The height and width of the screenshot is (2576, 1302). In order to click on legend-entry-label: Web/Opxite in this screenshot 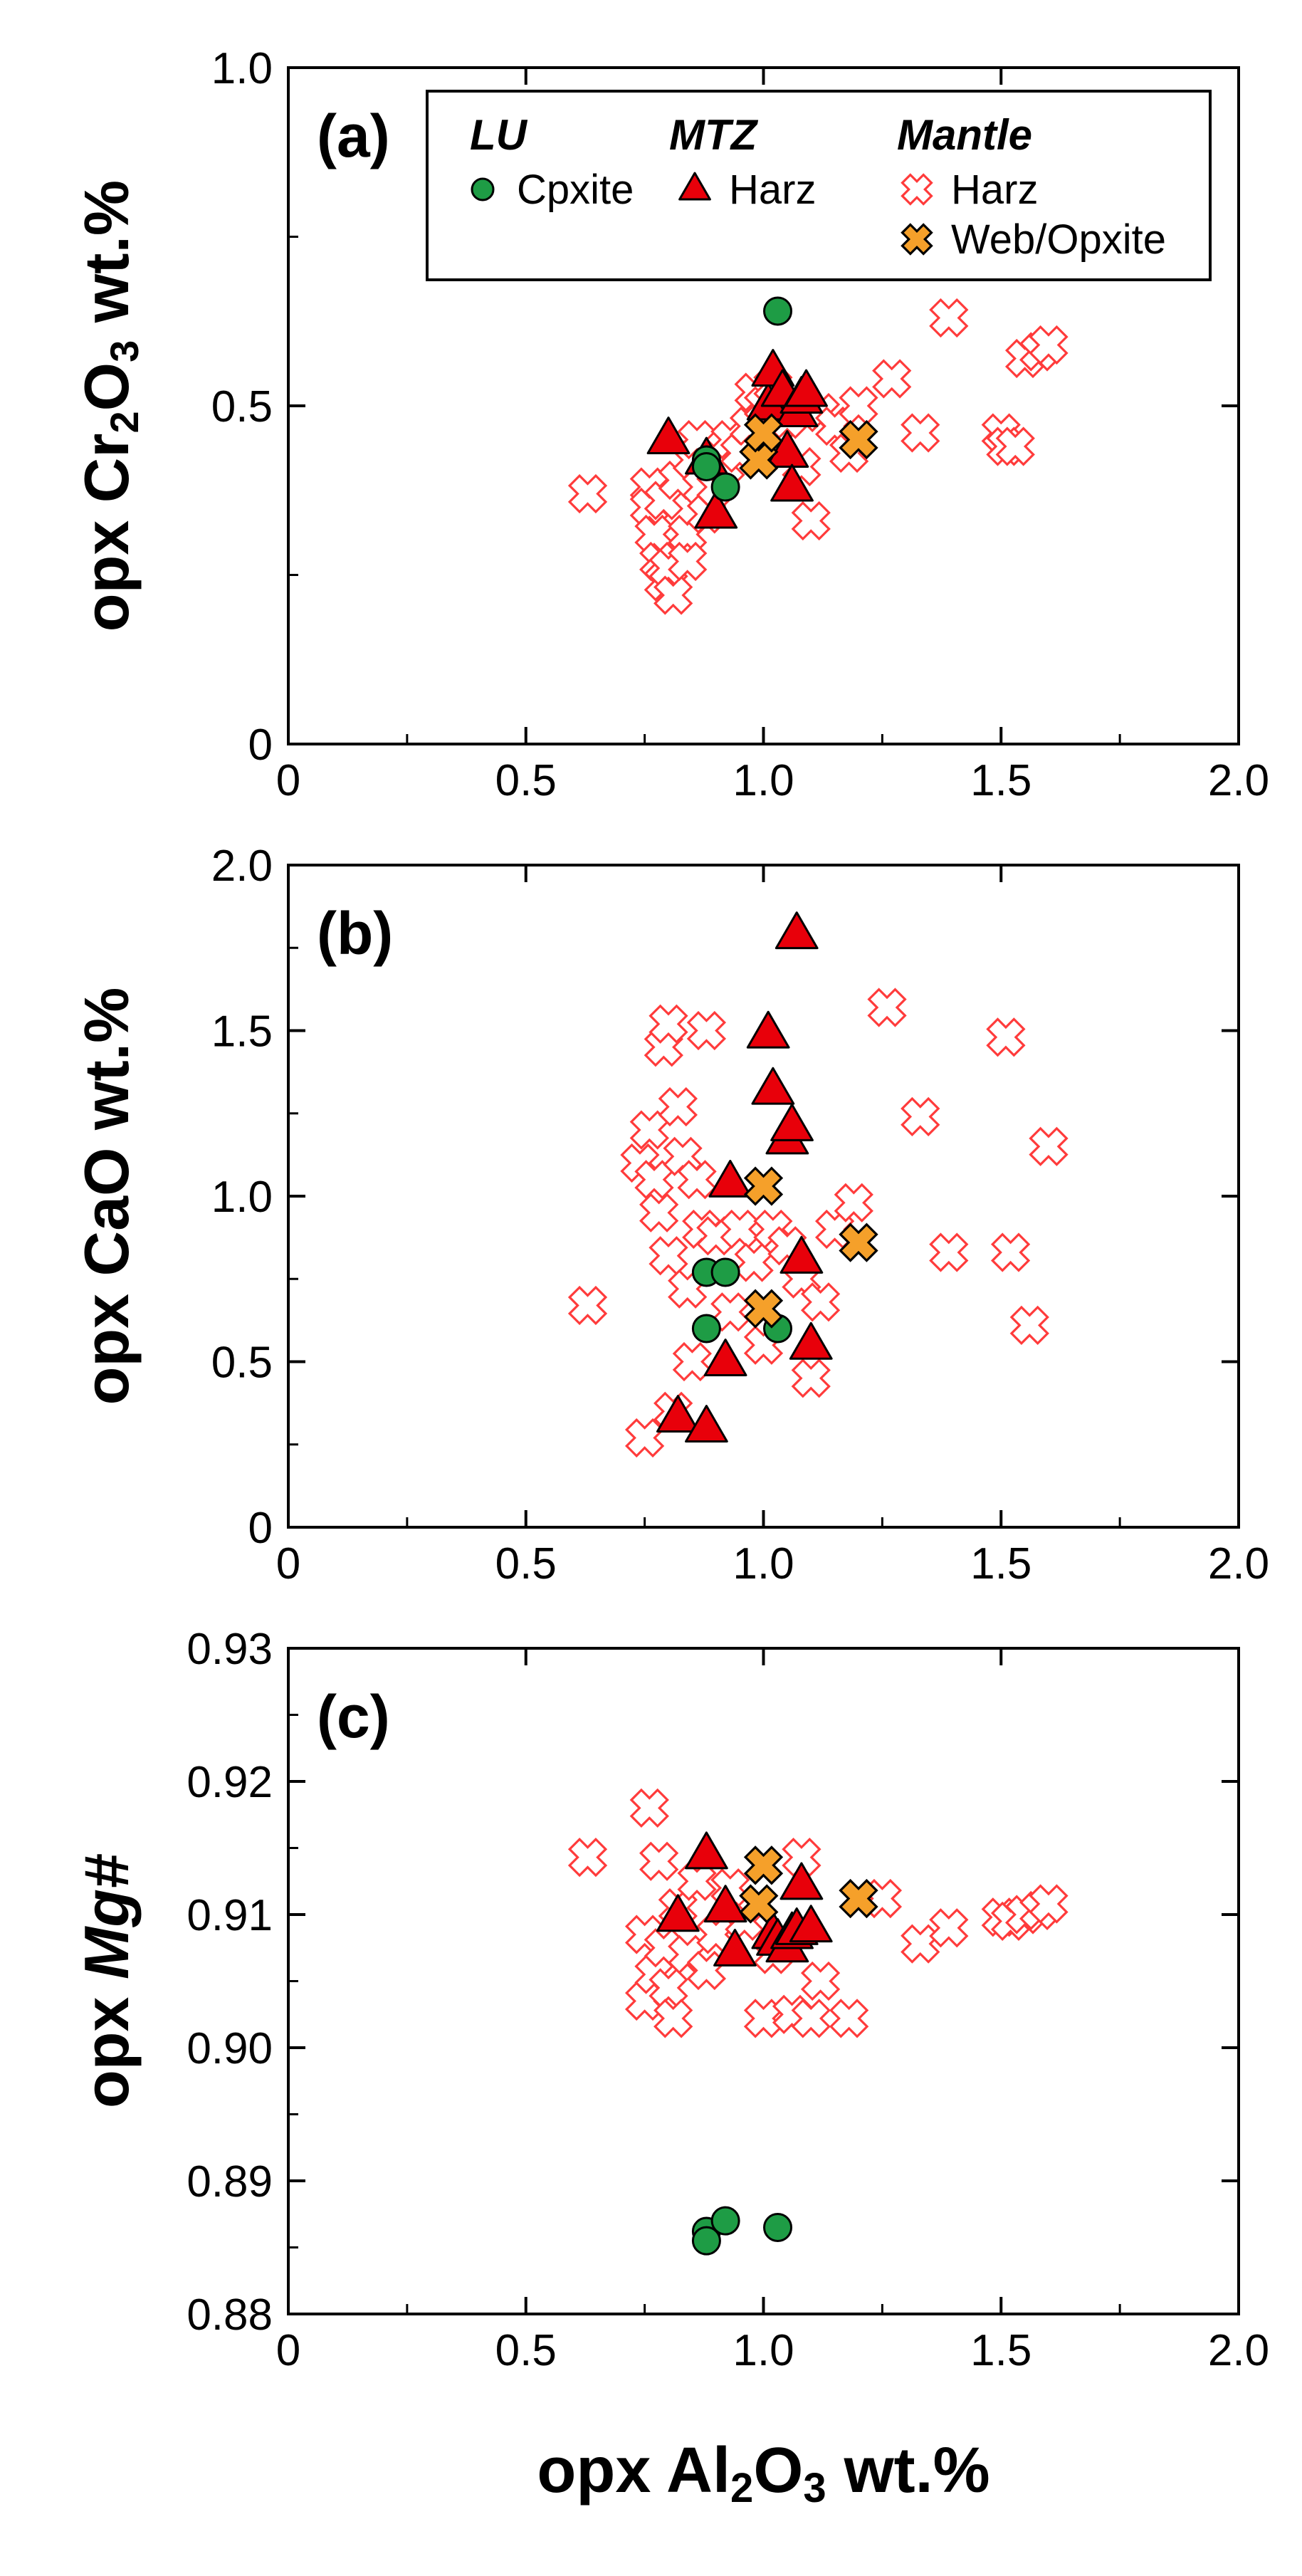, I will do `click(1058, 239)`.